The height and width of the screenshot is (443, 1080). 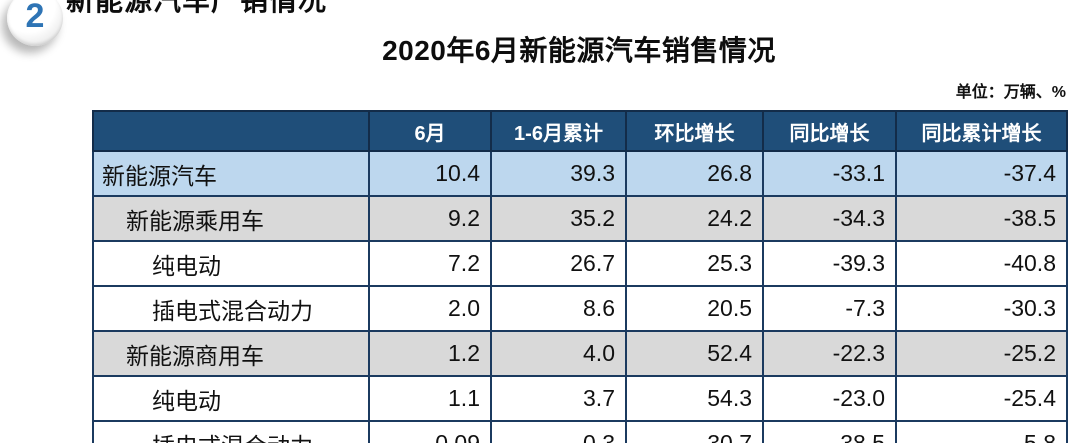 I want to click on section-number-badge: 2, so click(x=35, y=23).